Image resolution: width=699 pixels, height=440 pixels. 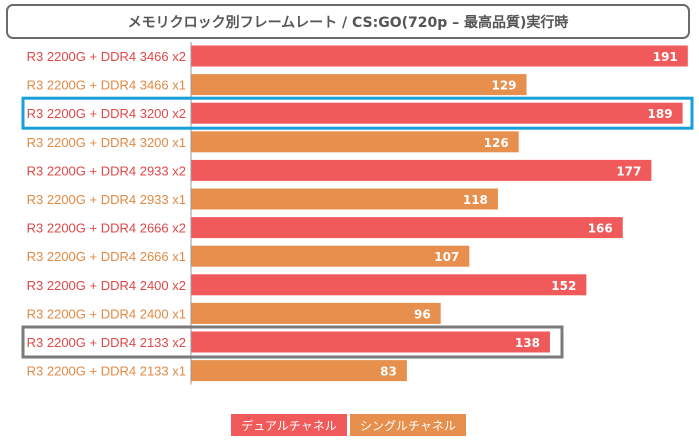 What do you see at coordinates (106, 313) in the screenshot?
I see `category-label: R3 2200G + DDR4 2400 x1` at bounding box center [106, 313].